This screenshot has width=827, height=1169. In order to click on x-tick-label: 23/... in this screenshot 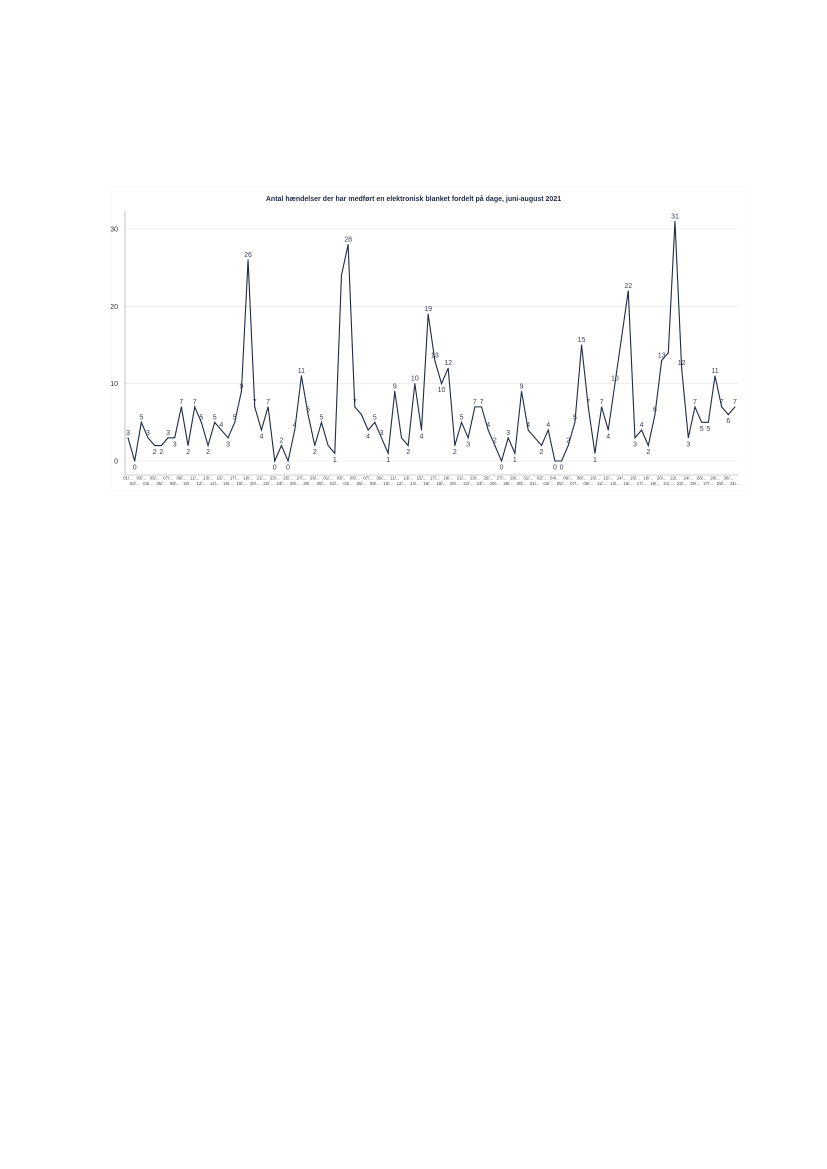, I will do `click(275, 478)`.